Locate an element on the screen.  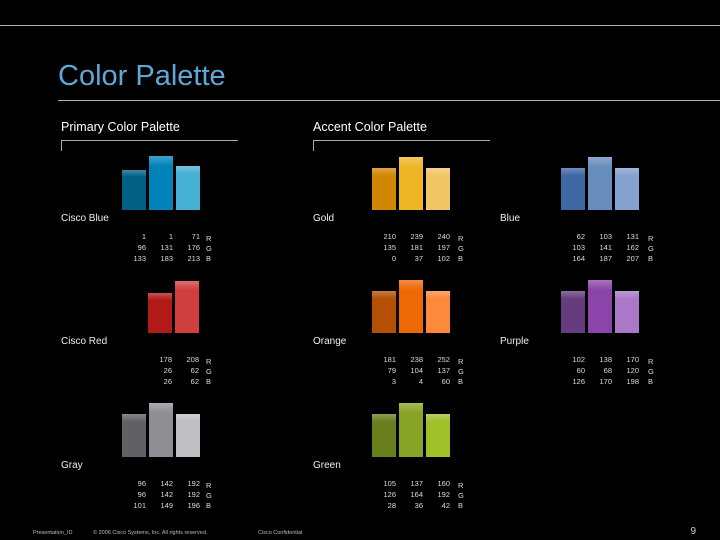
page-number: 9 is located at coordinates (693, 531).